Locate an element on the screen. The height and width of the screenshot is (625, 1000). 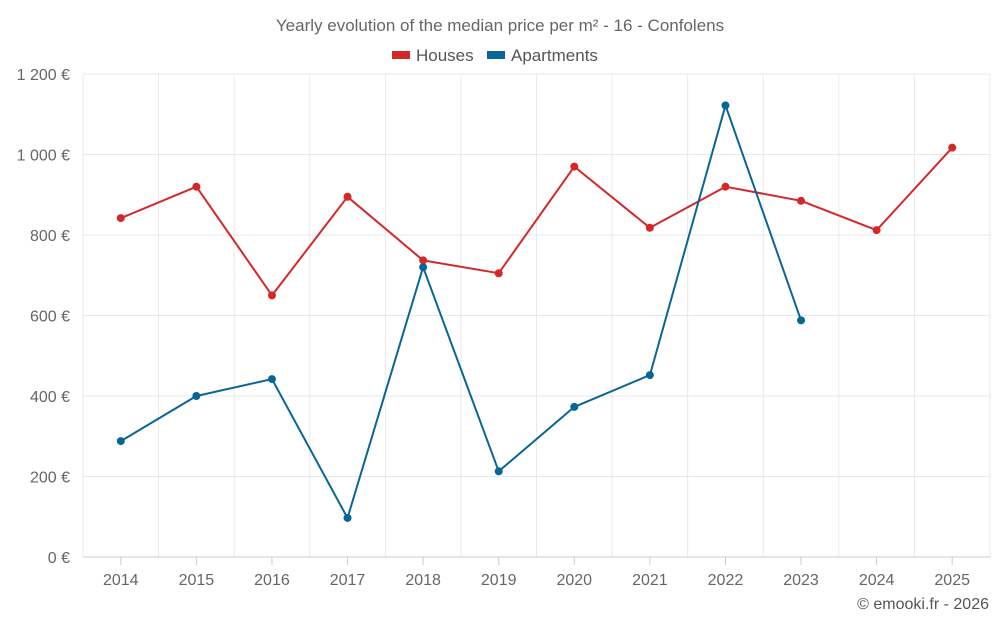
x-tick-label: 2020 is located at coordinates (574, 580).